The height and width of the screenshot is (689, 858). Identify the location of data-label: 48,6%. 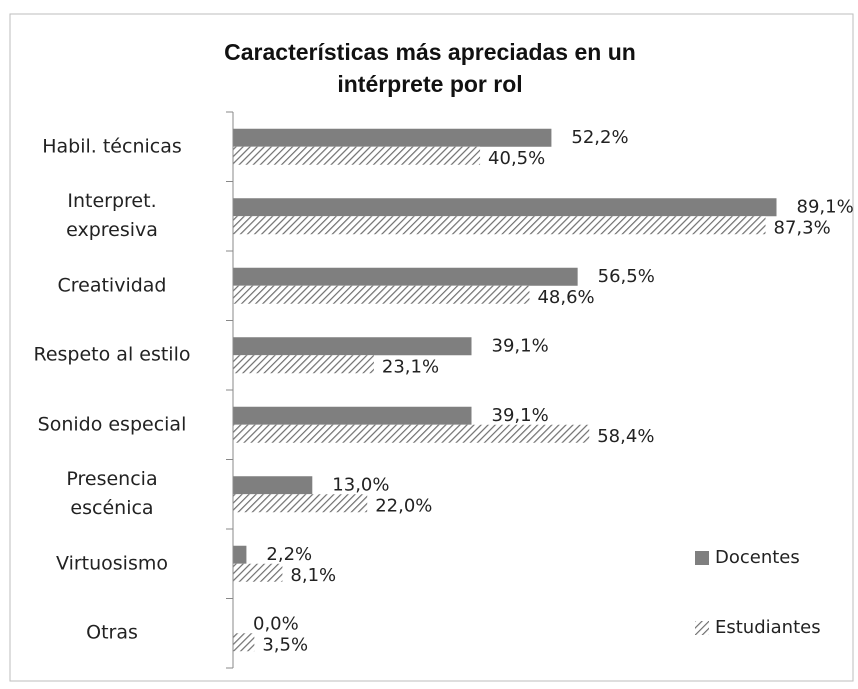
(565, 297).